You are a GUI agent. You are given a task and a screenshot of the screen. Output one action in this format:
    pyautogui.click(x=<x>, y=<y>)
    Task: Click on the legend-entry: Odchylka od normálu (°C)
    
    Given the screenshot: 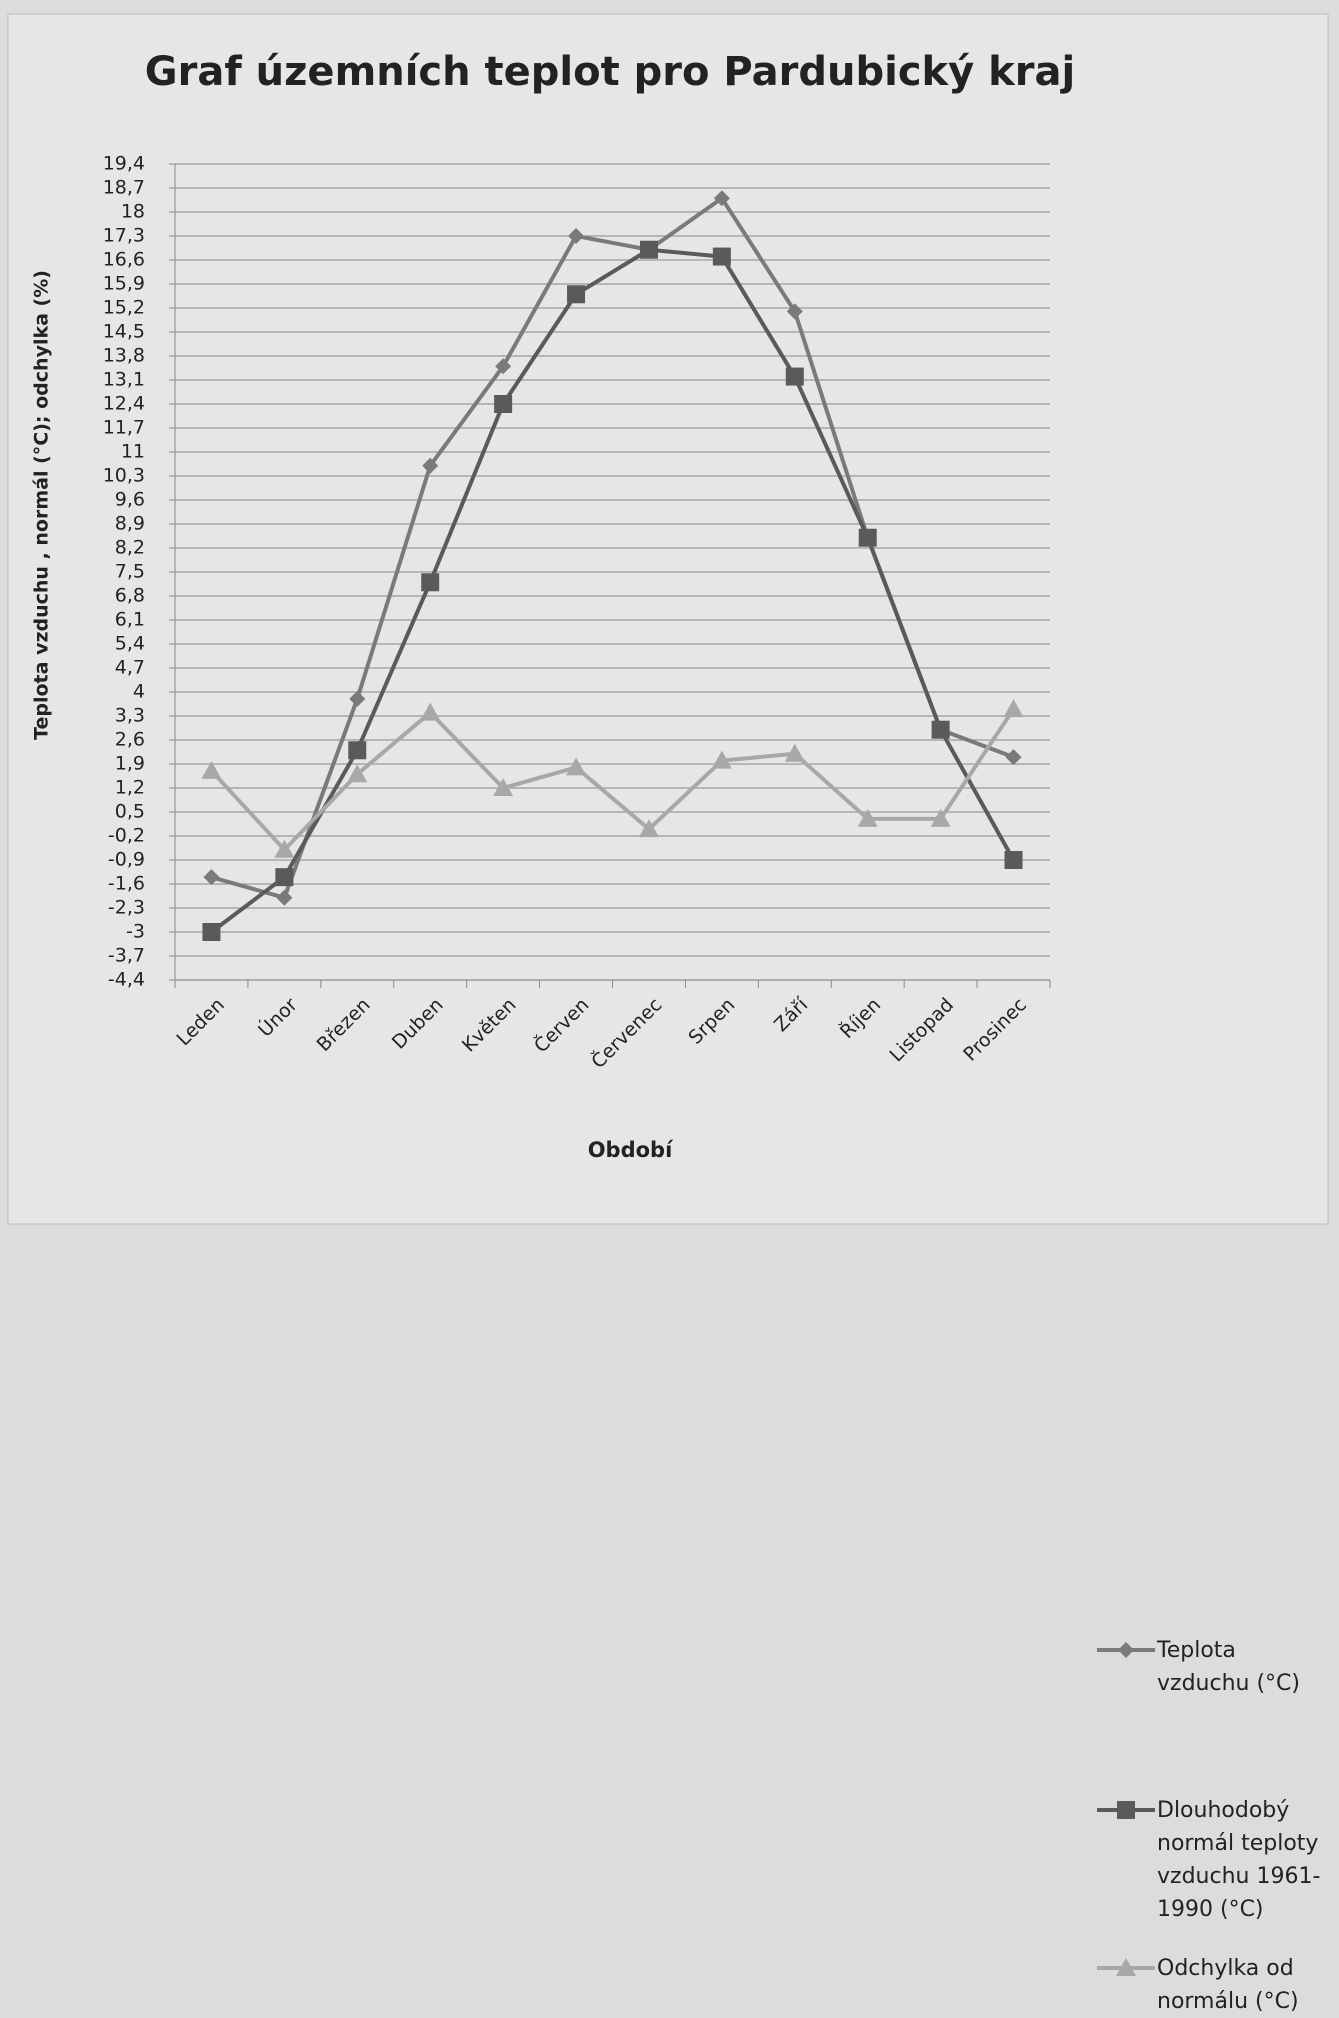 What is the action you would take?
    pyautogui.click(x=1213, y=1985)
    